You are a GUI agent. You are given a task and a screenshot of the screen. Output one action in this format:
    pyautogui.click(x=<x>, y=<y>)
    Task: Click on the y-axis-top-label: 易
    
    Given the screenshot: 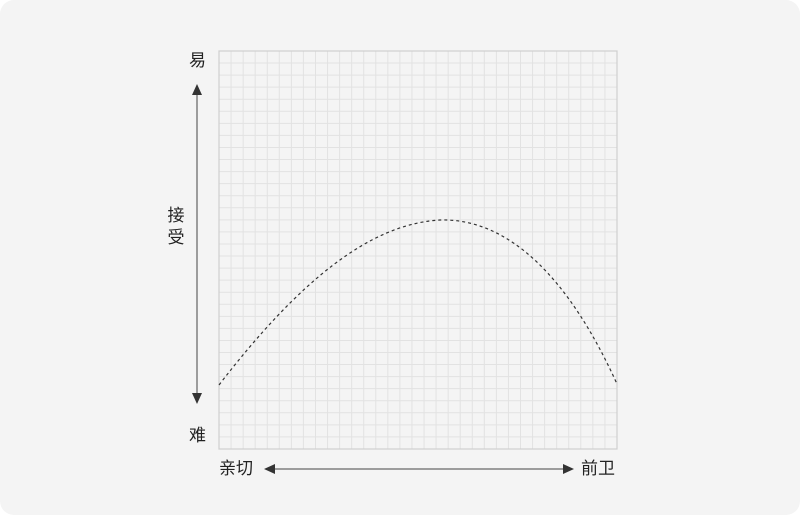 What is the action you would take?
    pyautogui.click(x=197, y=61)
    